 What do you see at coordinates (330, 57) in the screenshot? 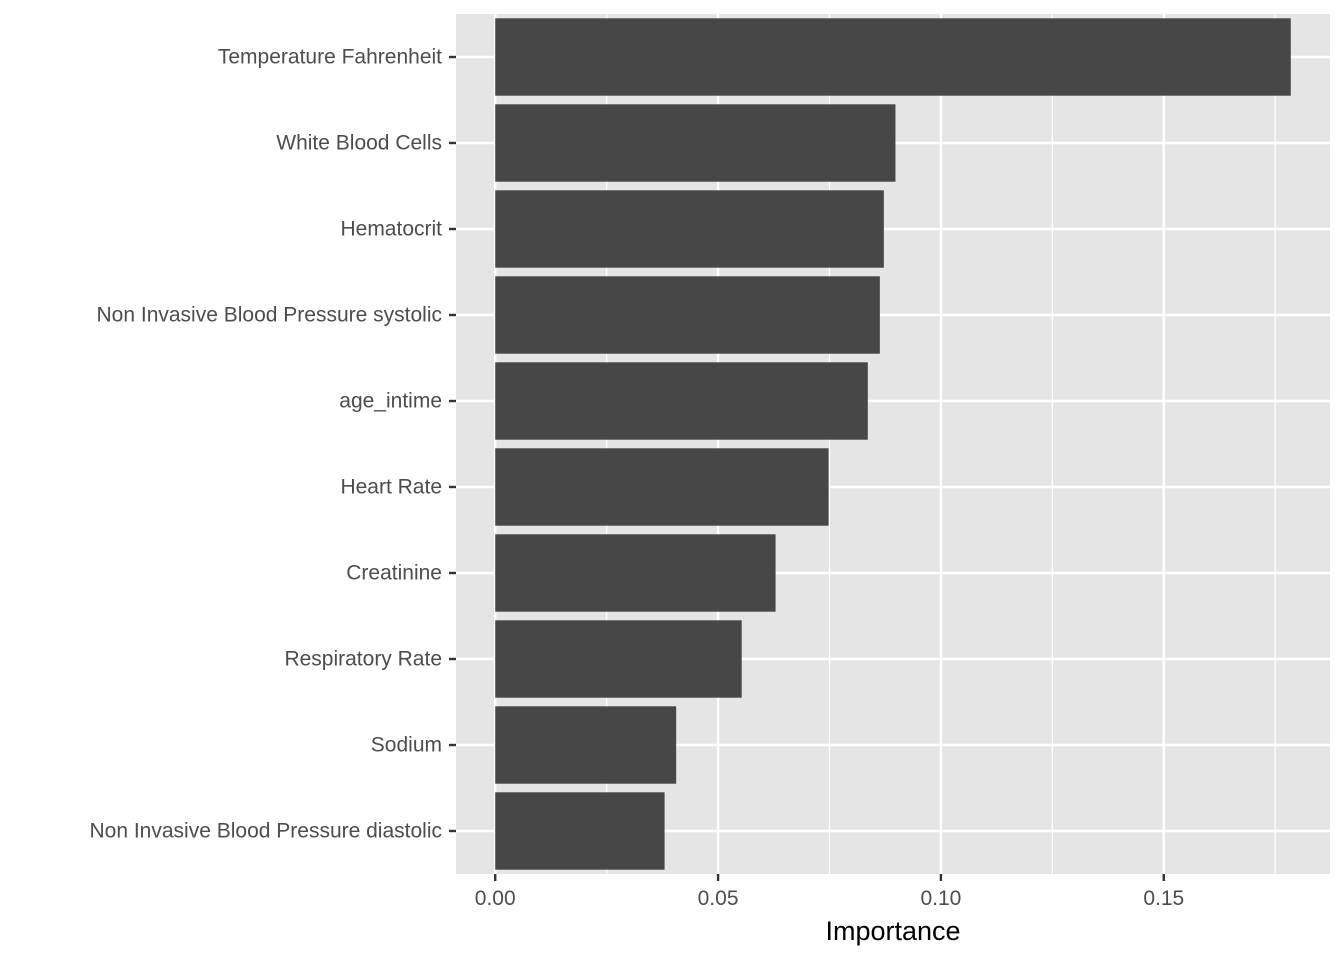
I see `y-tick-label: Temperature Fahrenheit` at bounding box center [330, 57].